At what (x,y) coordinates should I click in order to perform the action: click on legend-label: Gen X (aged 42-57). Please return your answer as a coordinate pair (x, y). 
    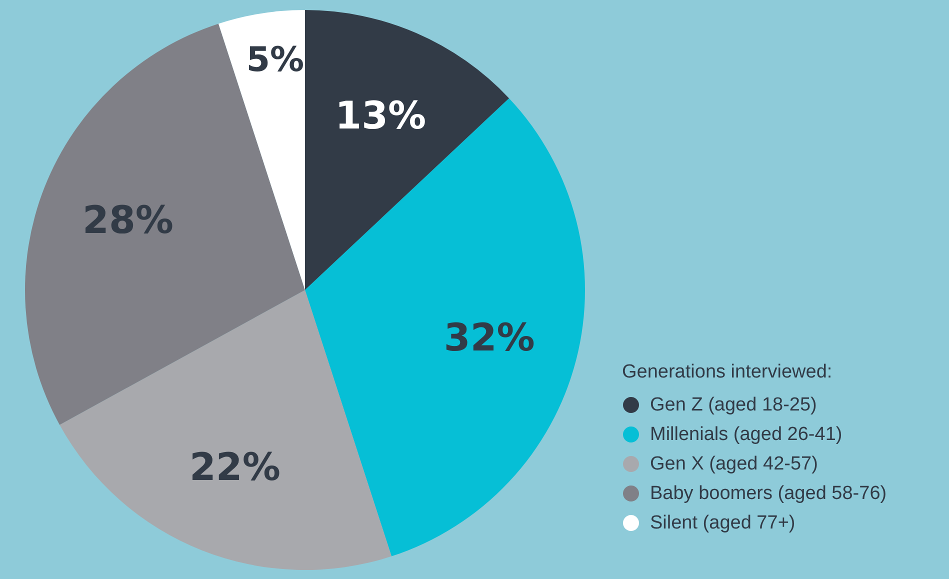
    Looking at the image, I should click on (734, 464).